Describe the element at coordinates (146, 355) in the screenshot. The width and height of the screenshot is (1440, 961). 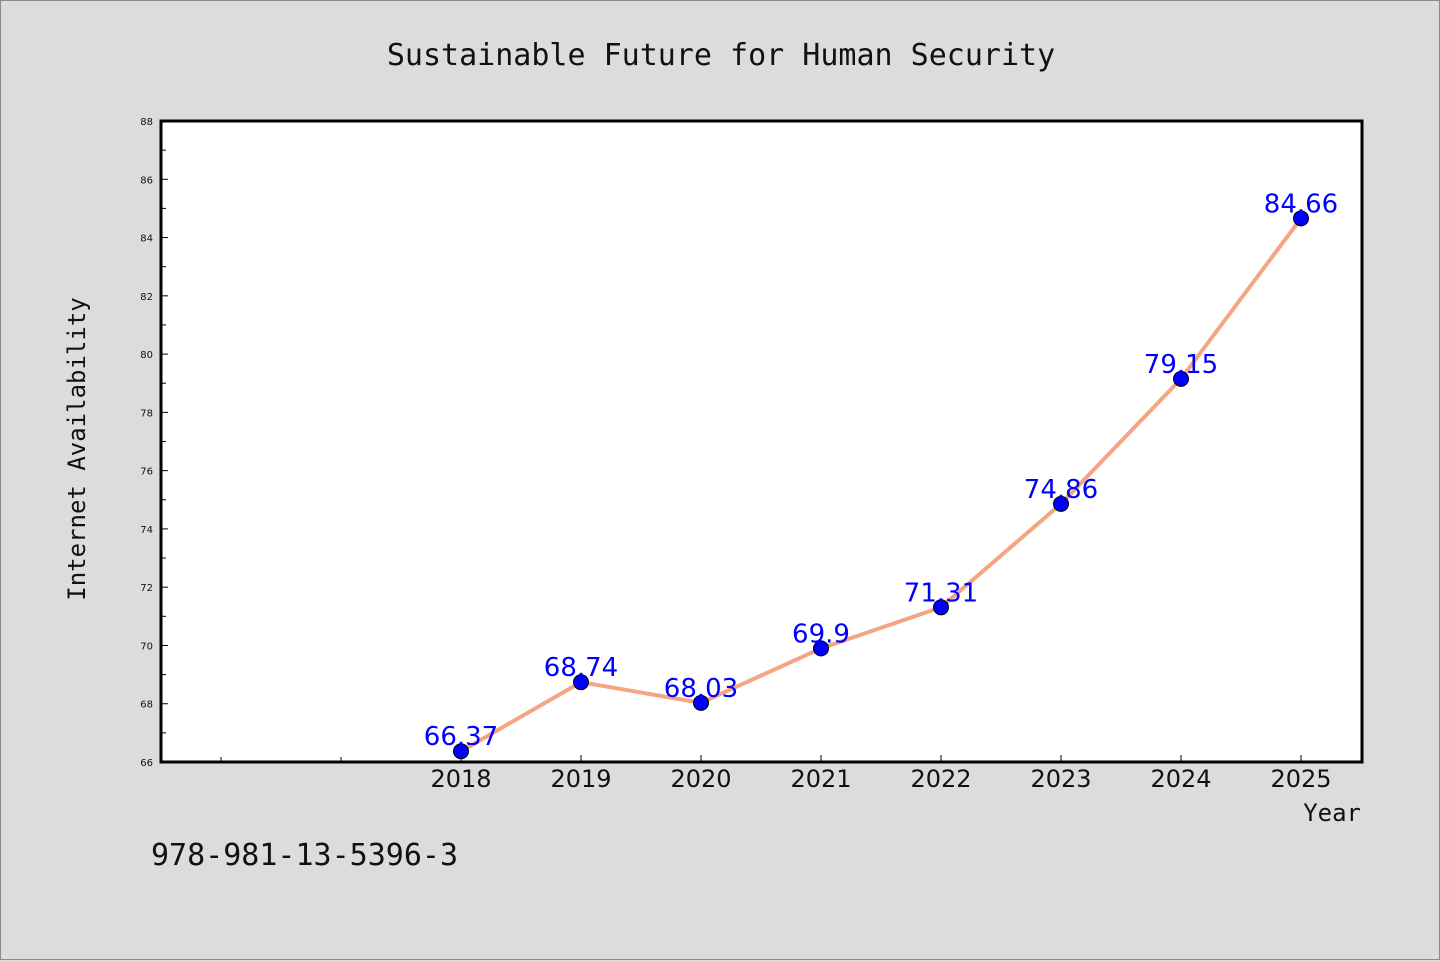
I see `y-tick-label: 80` at that location.